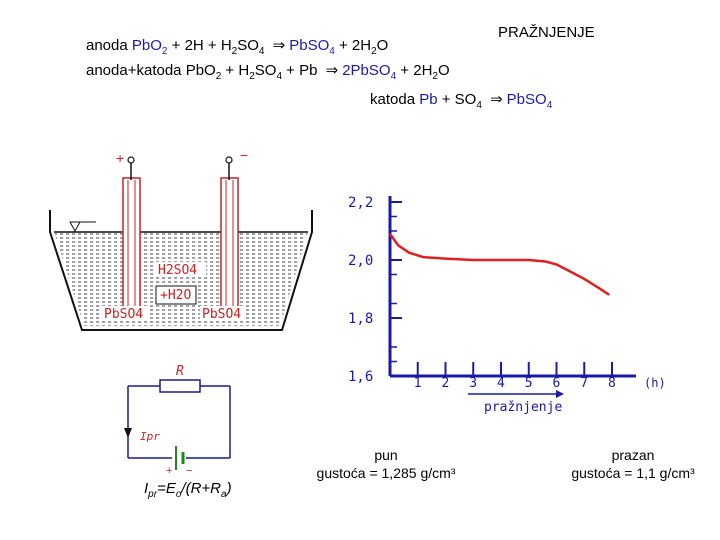 The image size is (720, 540). I want to click on anode-product: PbSO4, so click(312, 47).